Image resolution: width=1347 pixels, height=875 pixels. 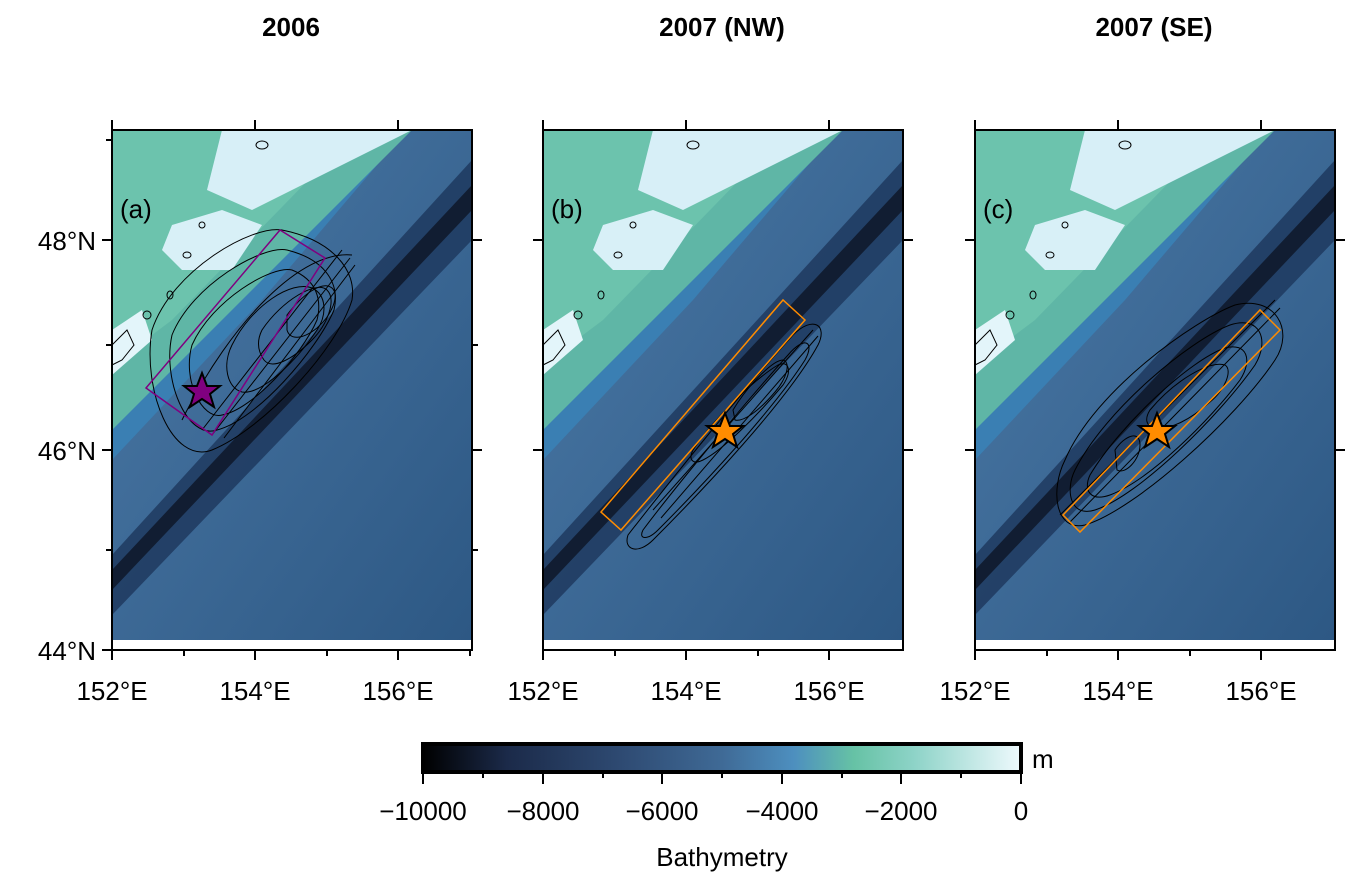 What do you see at coordinates (397, 691) in the screenshot?
I see `lon-tick-a-156: 156°E` at bounding box center [397, 691].